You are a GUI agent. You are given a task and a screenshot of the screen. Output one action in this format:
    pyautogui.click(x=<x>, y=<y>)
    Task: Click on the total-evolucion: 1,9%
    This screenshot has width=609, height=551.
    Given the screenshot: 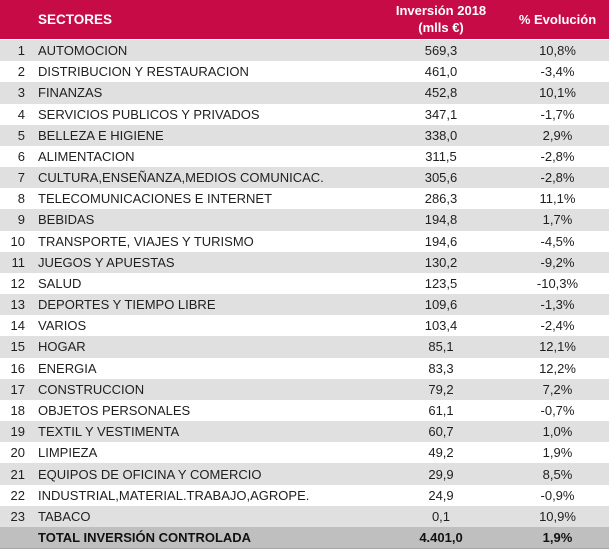 What is the action you would take?
    pyautogui.click(x=557, y=537)
    